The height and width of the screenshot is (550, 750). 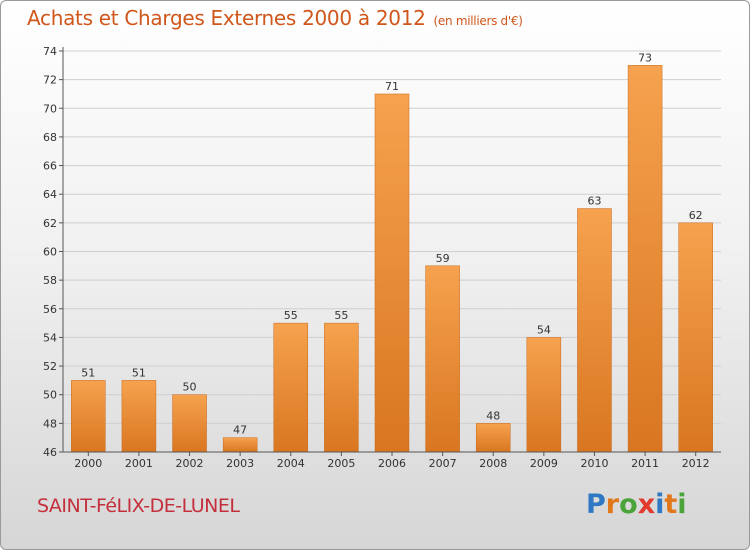 What do you see at coordinates (50, 252) in the screenshot?
I see `y-tick-label: 60` at bounding box center [50, 252].